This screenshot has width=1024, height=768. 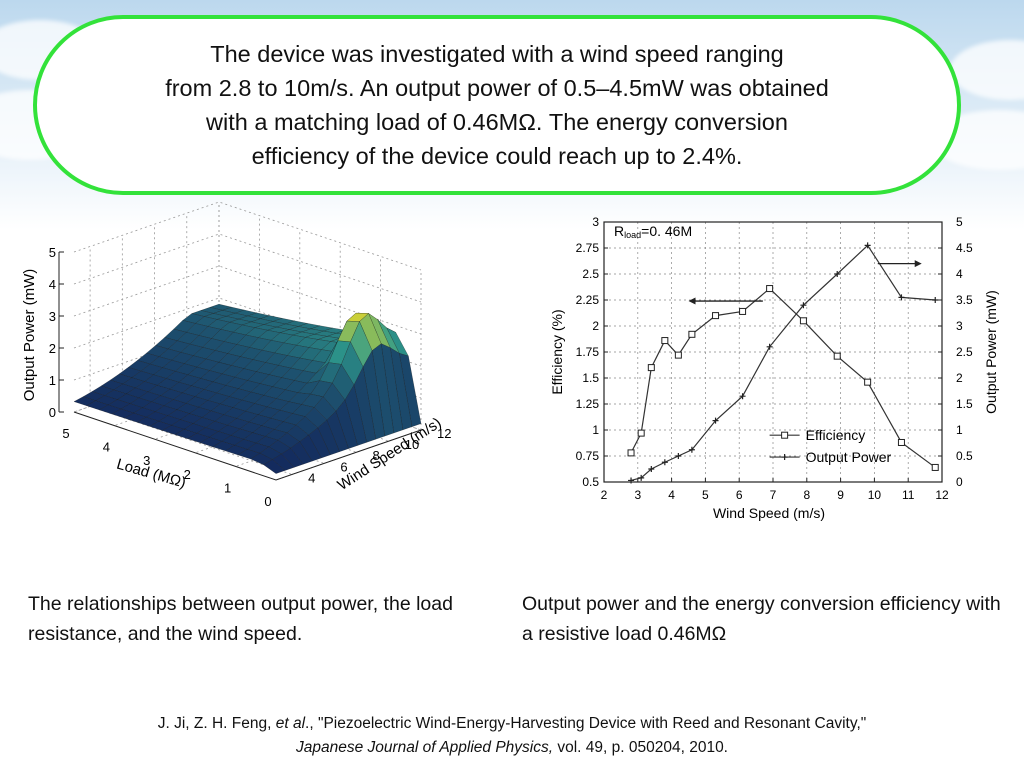 I want to click on z-tick-label: 2, so click(x=52, y=348).